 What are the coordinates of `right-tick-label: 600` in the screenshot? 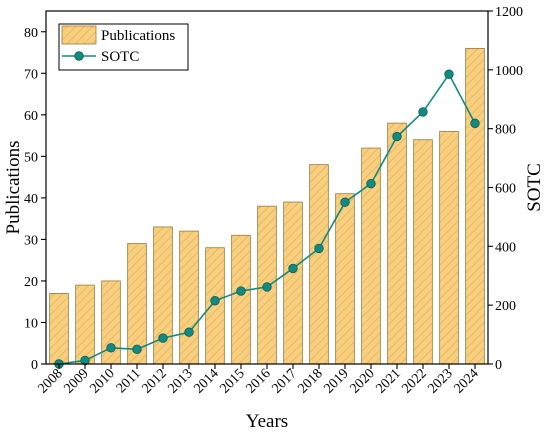 It's located at (505, 189).